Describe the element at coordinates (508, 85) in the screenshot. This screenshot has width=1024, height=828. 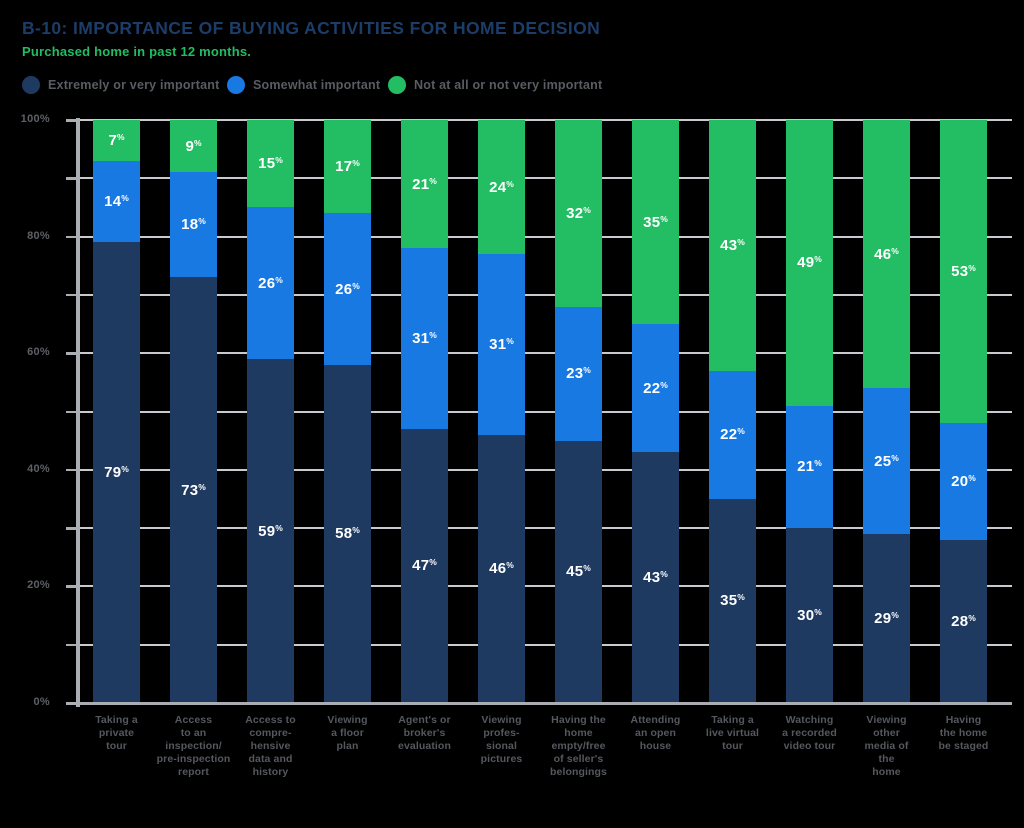
I see `legend-label: Not at all or not very important` at that location.